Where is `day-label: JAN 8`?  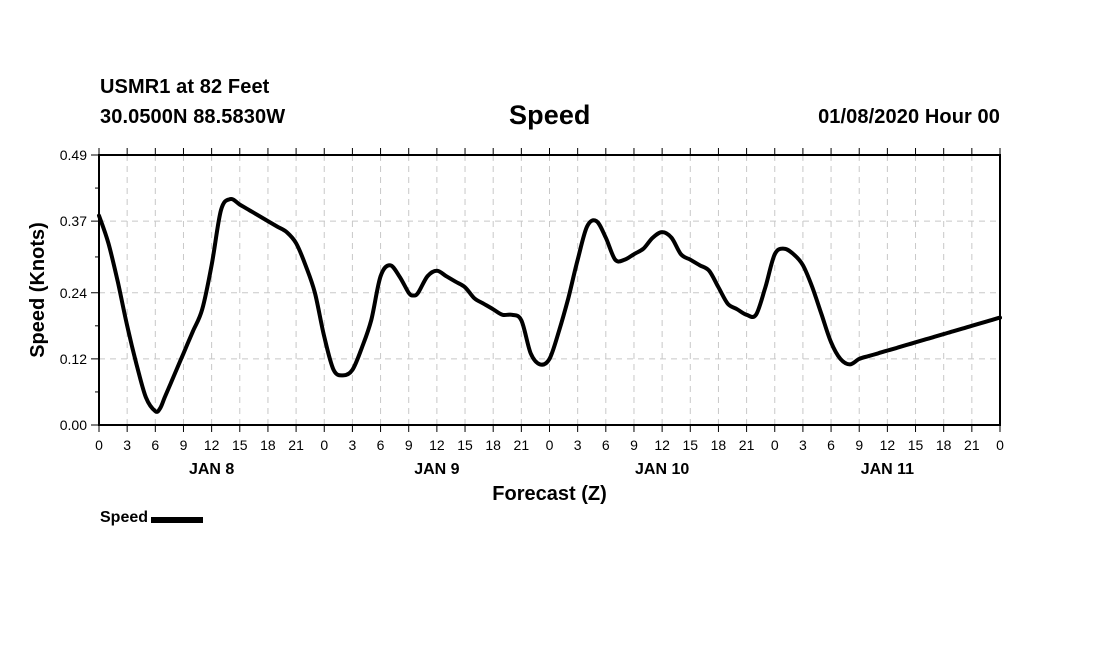 day-label: JAN 8 is located at coordinates (211, 469).